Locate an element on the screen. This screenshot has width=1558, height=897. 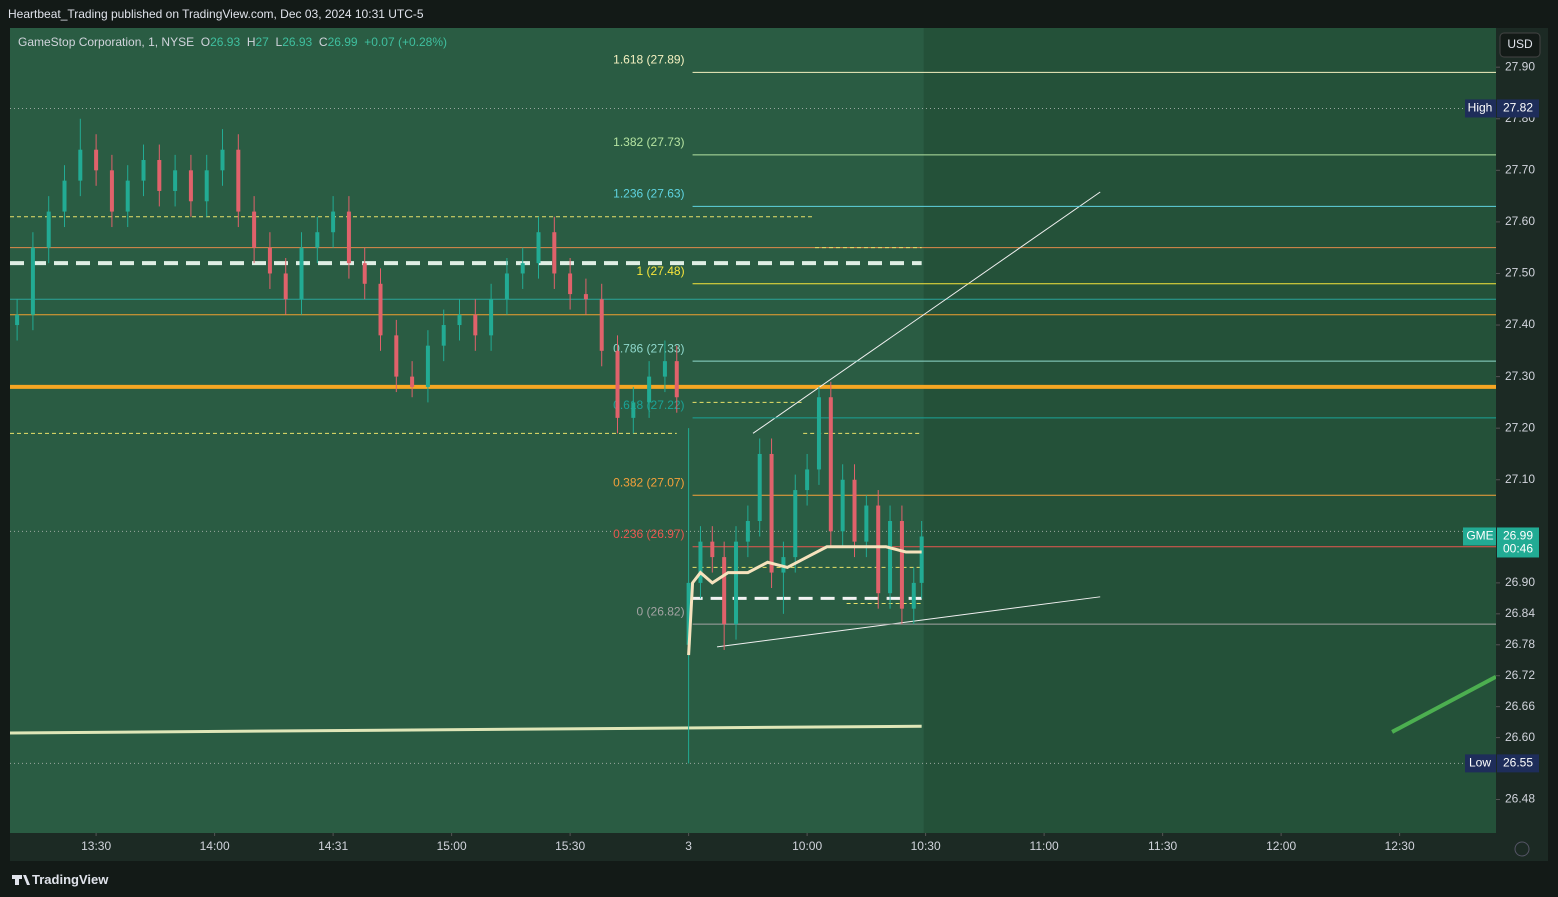
x-tick-label: 14:00 is located at coordinates (215, 846).